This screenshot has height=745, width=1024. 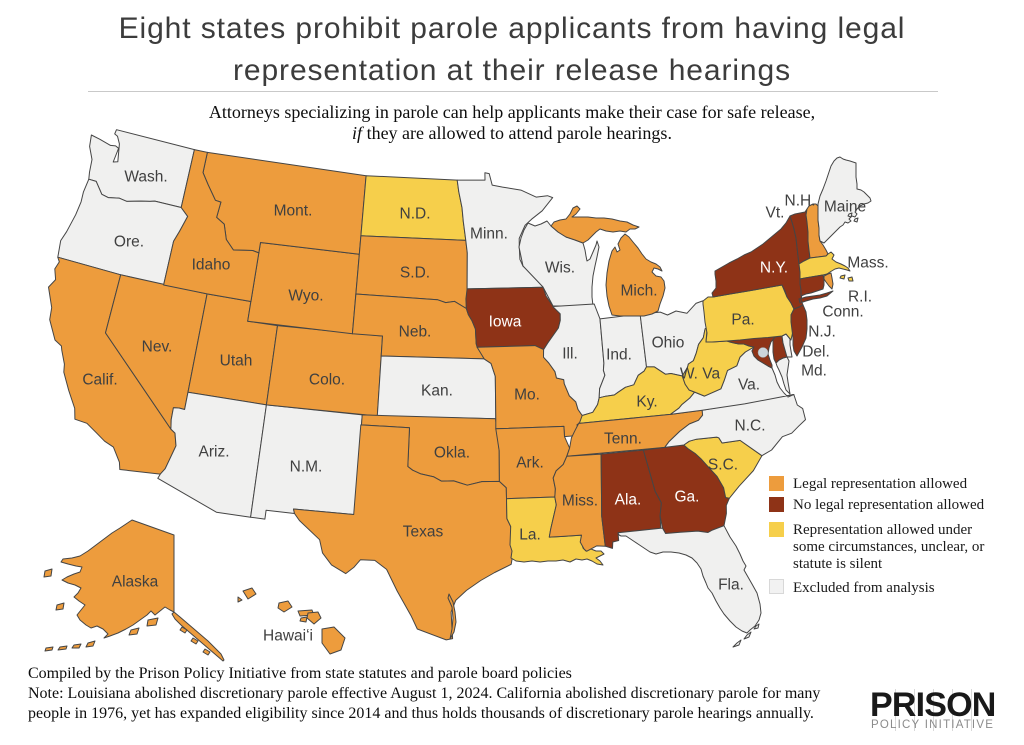 What do you see at coordinates (750, 426) in the screenshot?
I see `svg-text: N.C.` at bounding box center [750, 426].